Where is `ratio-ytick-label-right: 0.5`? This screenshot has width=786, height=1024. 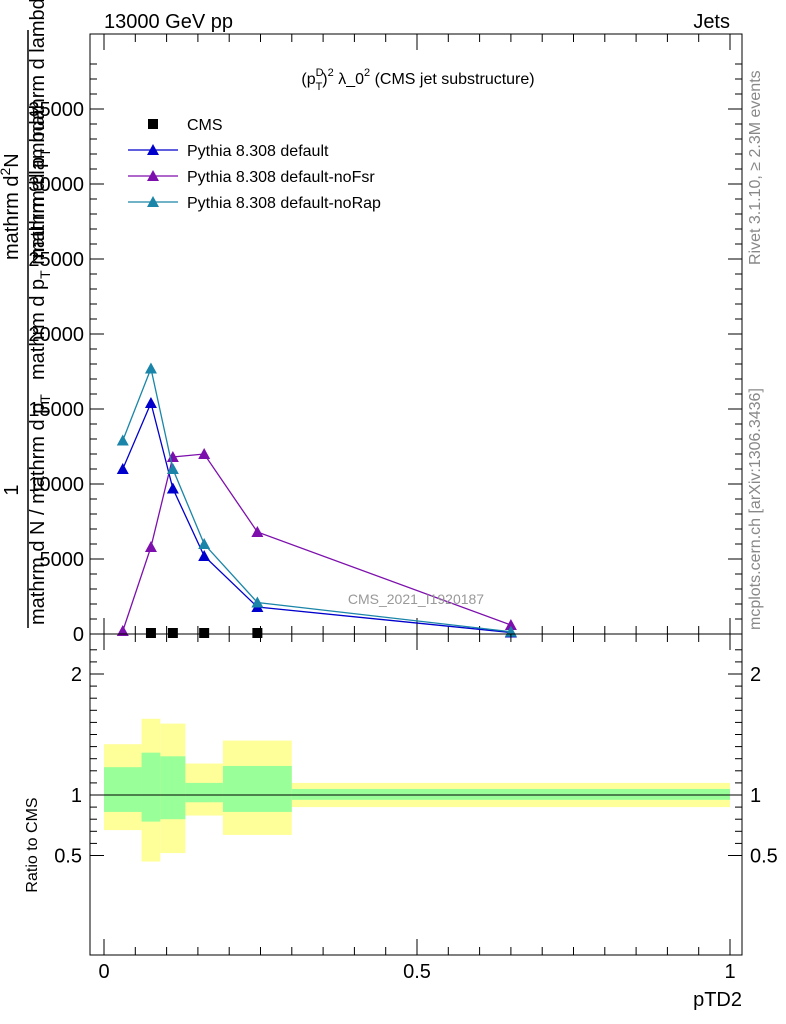
ratio-ytick-label-right: 0.5 is located at coordinates (764, 857).